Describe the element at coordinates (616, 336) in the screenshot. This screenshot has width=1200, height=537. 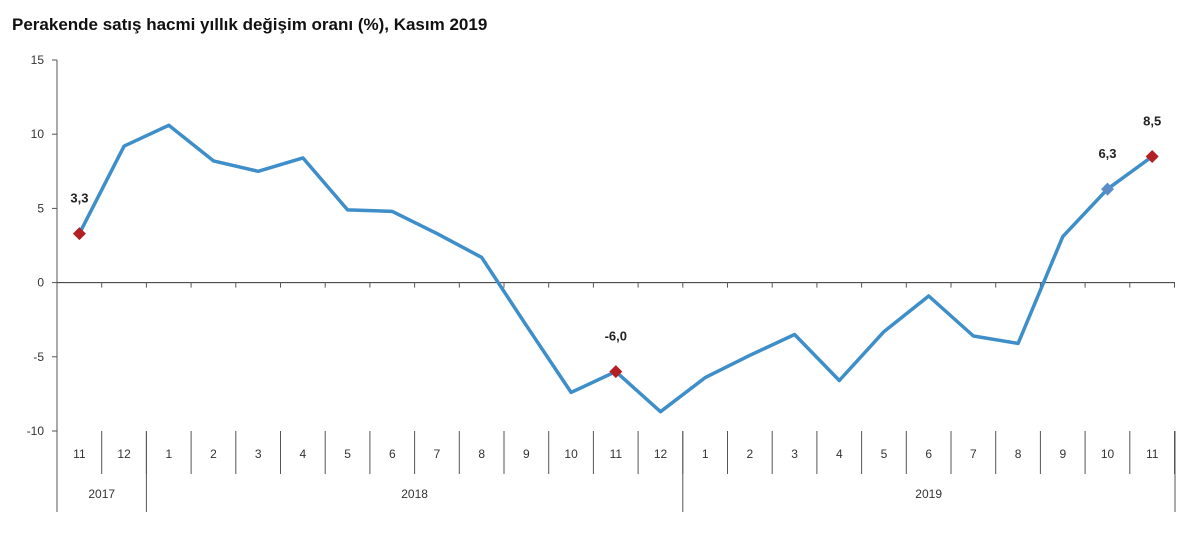
I see `data-label: -6,0` at that location.